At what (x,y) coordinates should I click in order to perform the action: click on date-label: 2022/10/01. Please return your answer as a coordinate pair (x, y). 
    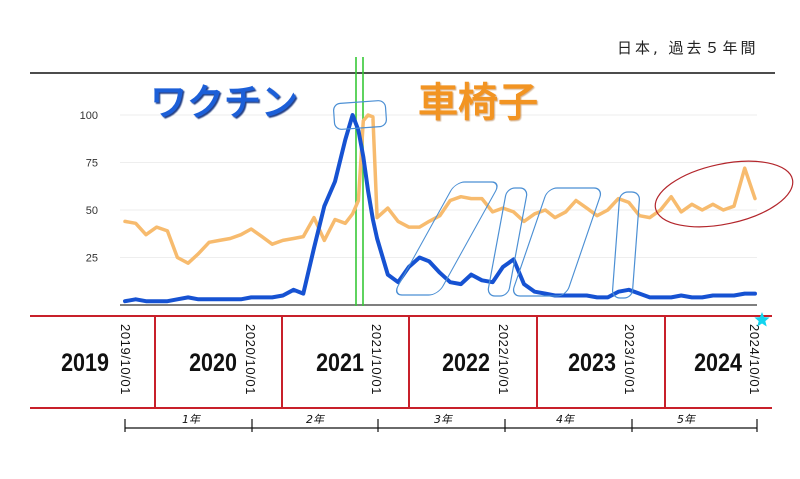
    Looking at the image, I should click on (503, 359).